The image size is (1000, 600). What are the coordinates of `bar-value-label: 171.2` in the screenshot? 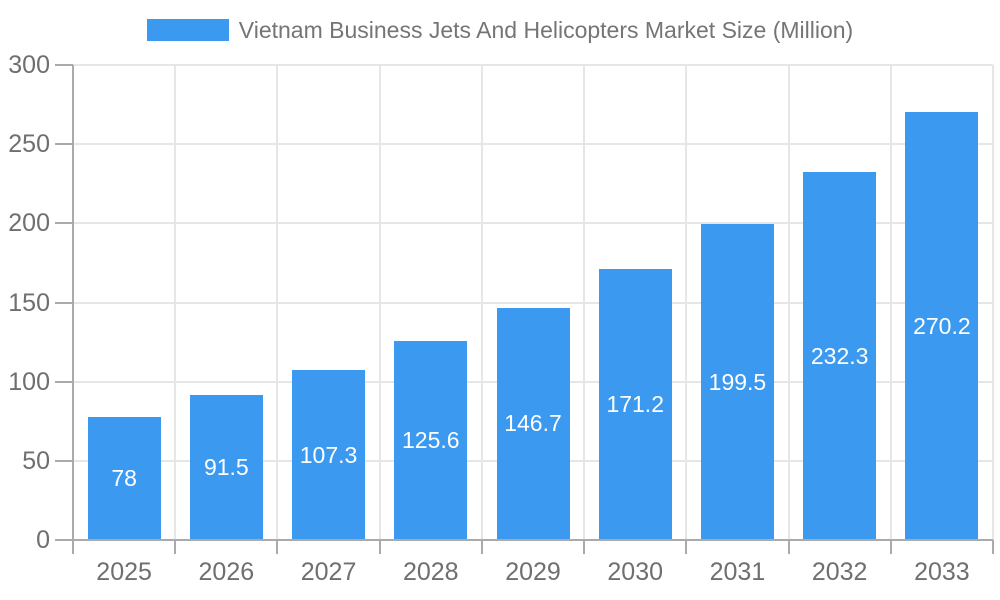 It's located at (635, 403).